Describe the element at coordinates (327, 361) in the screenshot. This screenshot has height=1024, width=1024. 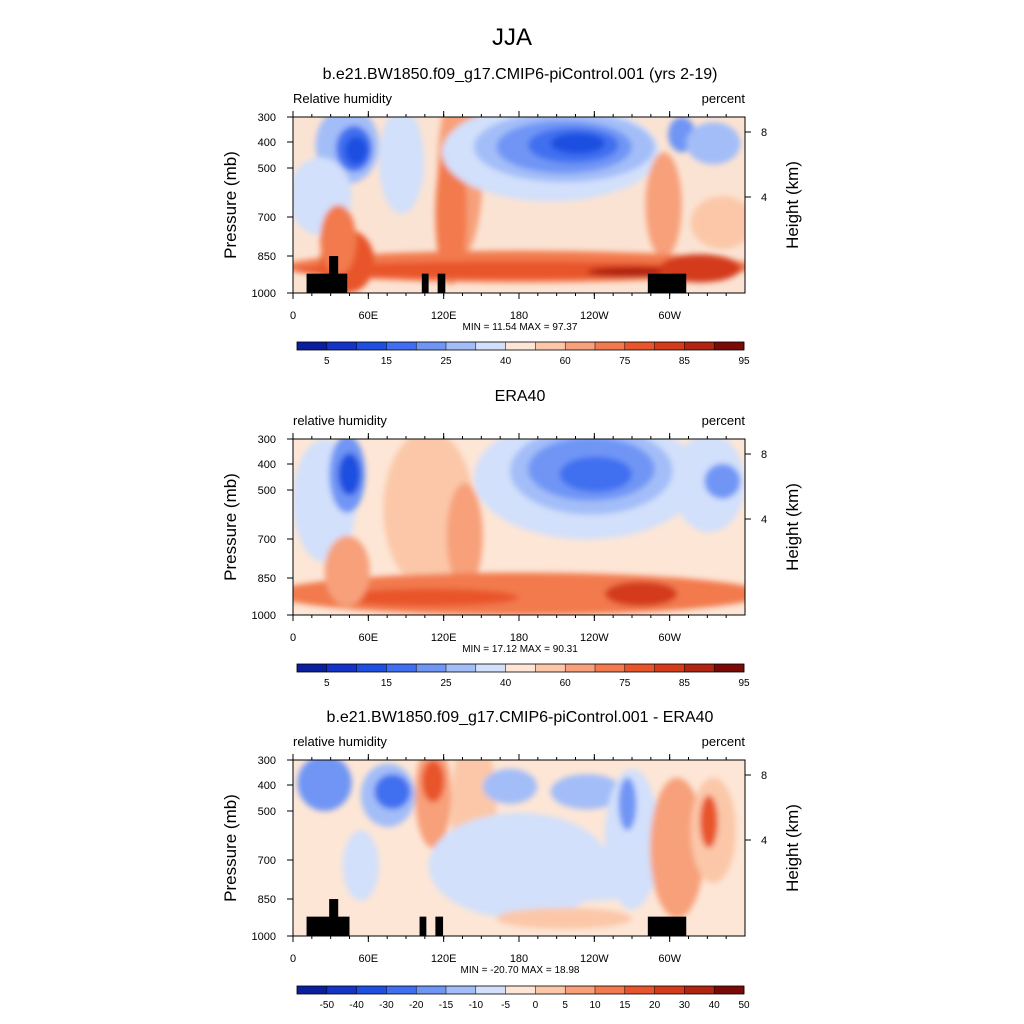
I see `colorbar-label: 5` at that location.